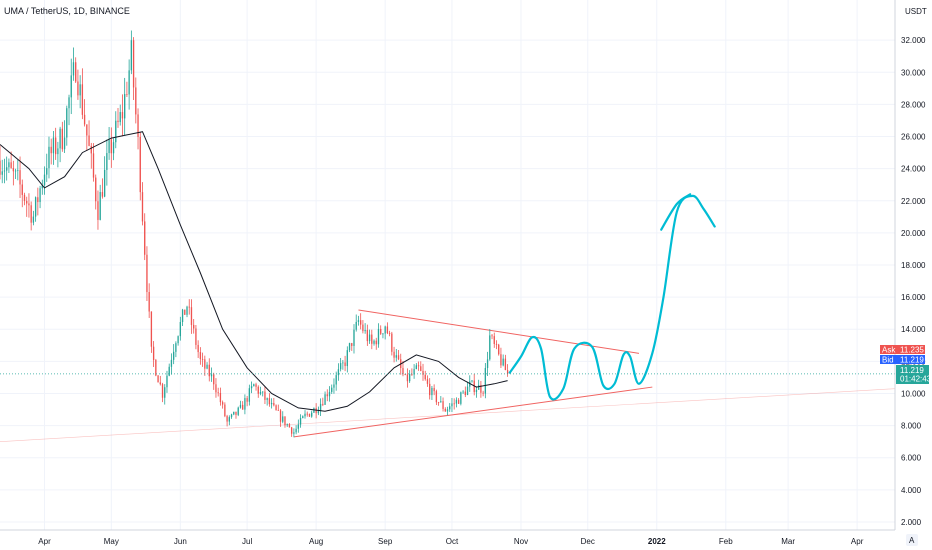  What do you see at coordinates (447, 537) in the screenshot?
I see `time-axis: Apr May Jun Jul Aug Sep Oct Nov Dec 2022 Feb Mar Apr` at bounding box center [447, 537].